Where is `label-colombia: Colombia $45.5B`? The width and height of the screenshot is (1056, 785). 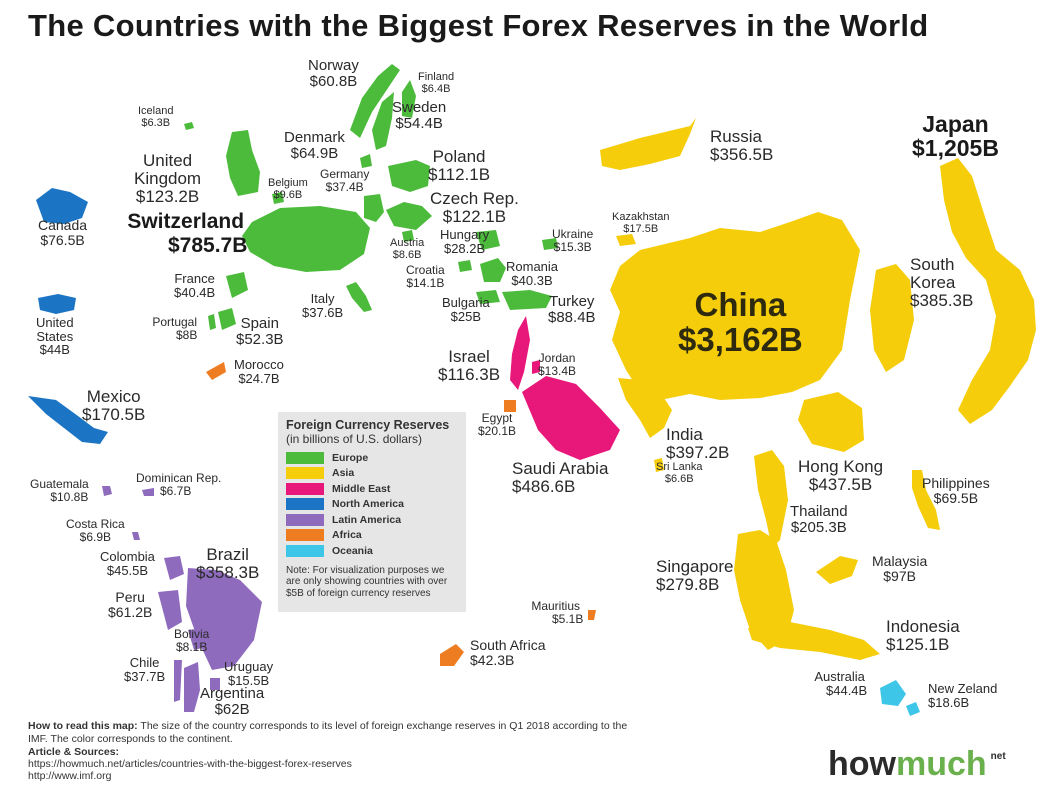
label-colombia: Colombia $45.5B is located at coordinates (127, 563).